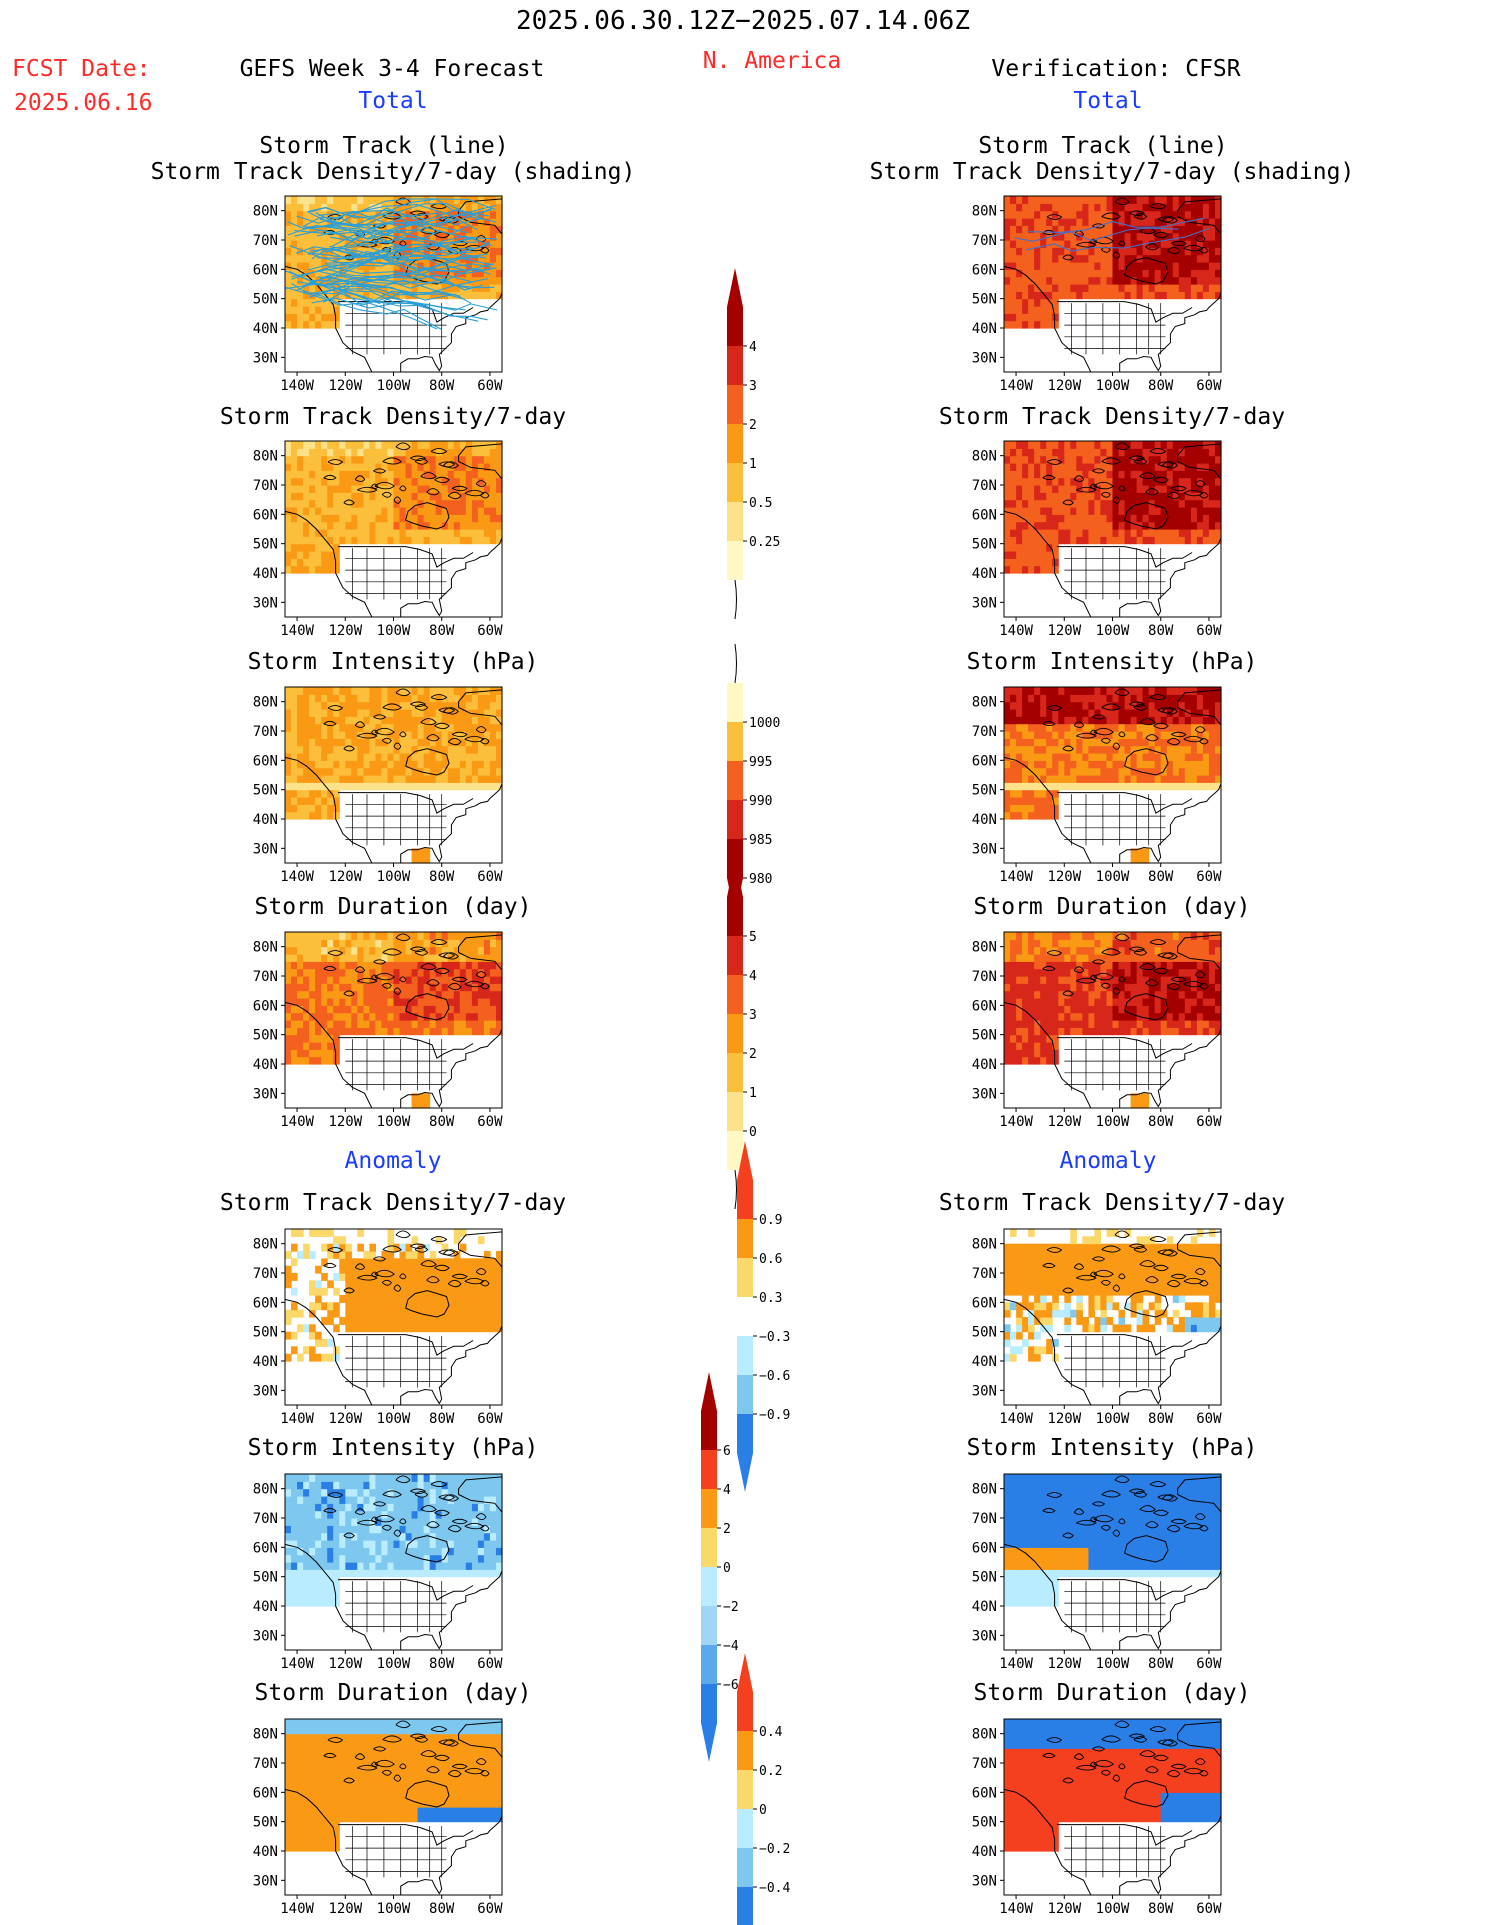 The height and width of the screenshot is (1925, 1487). I want to click on y-tick-label: 30N, so click(265, 358).